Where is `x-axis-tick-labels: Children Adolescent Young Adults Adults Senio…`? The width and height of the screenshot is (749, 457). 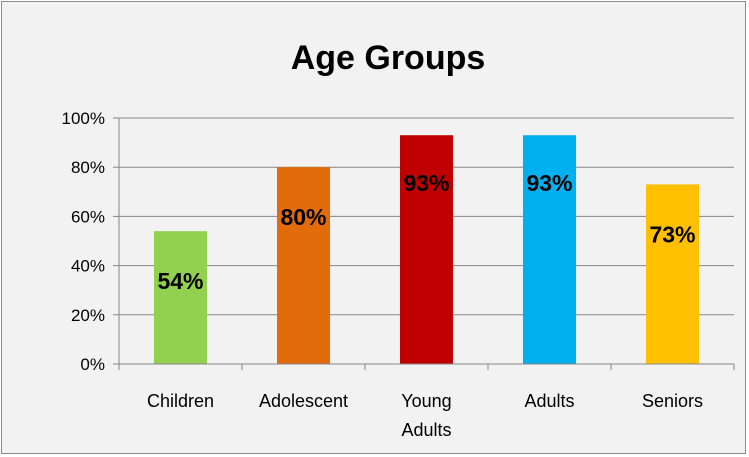 x-axis-tick-labels: Children Adolescent Young Adults Adults Senio… is located at coordinates (425, 415).